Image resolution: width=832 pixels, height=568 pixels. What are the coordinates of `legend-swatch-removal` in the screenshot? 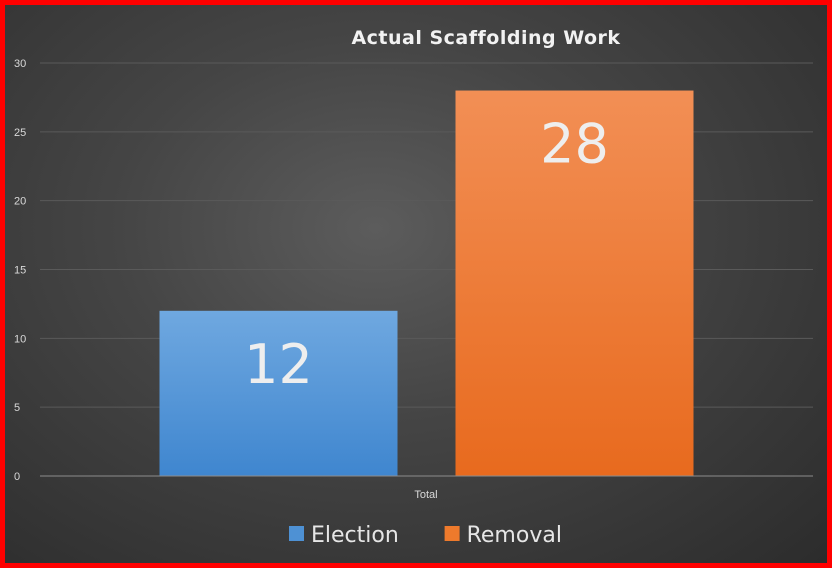 It's located at (452, 533).